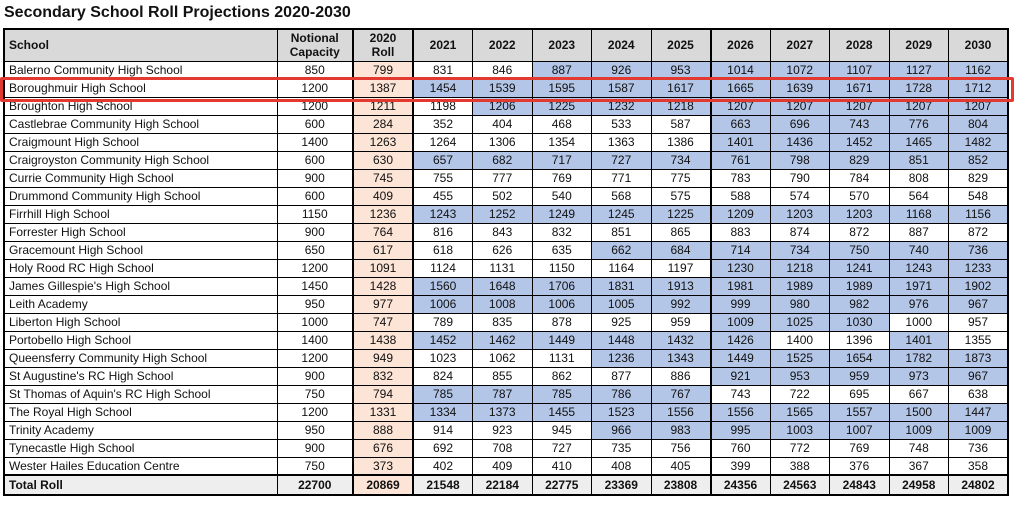 Image resolution: width=1024 pixels, height=523 pixels. I want to click on year-cell-2027: 1072, so click(799, 70).